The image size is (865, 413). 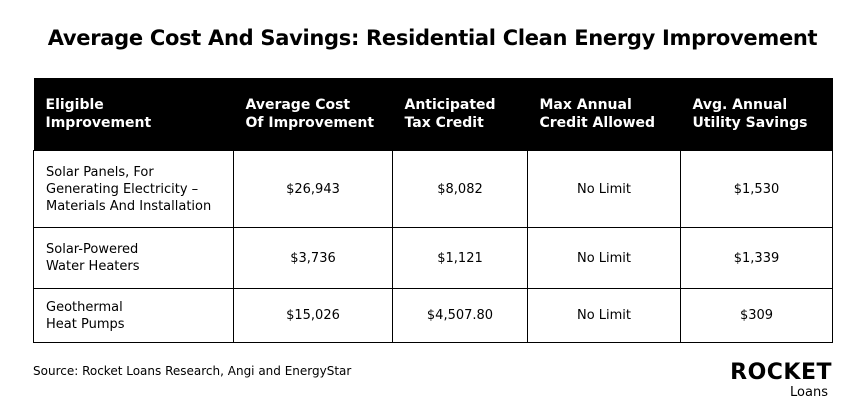 I want to click on logo-sub: Loans, so click(x=809, y=392).